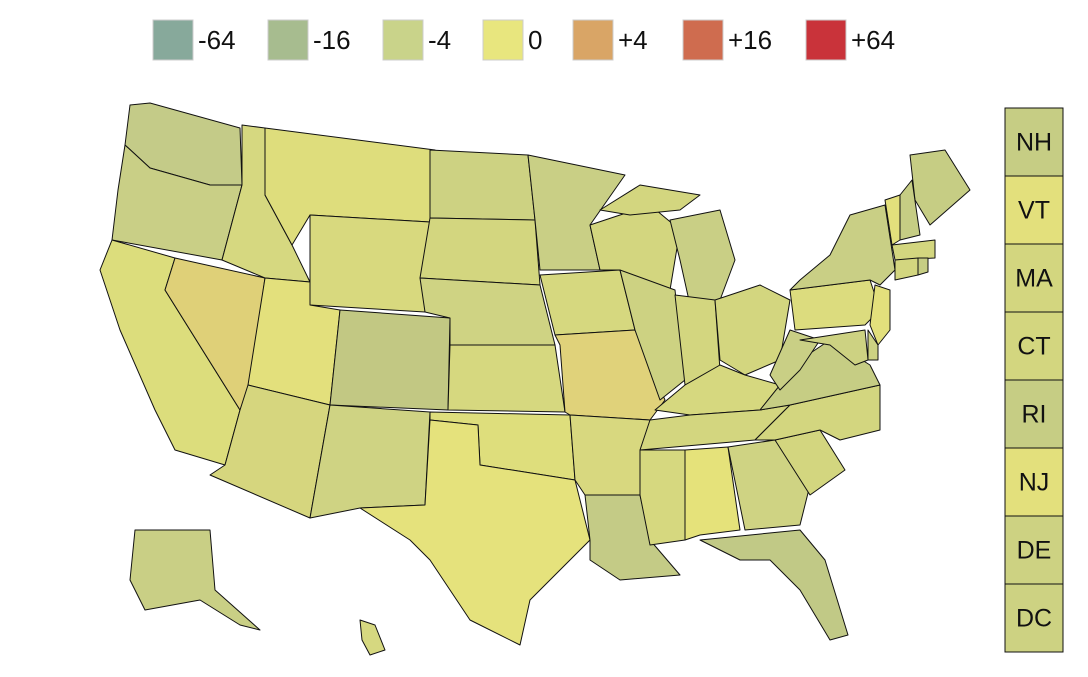  I want to click on state-box-label: DC, so click(1034, 619).